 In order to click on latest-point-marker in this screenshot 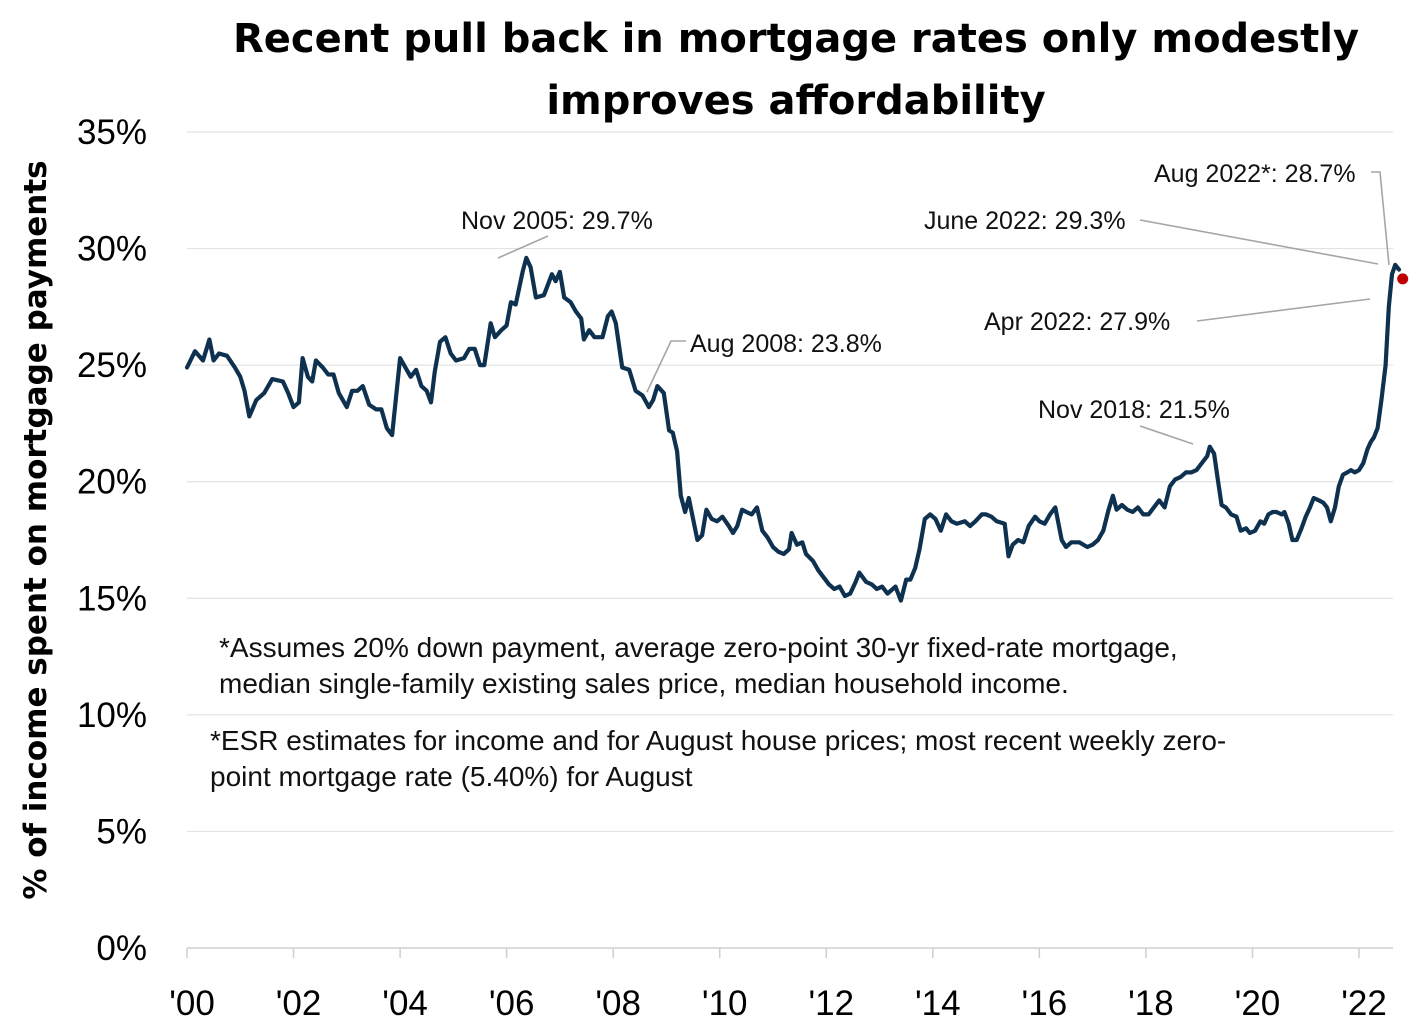, I will do `click(1403, 279)`.